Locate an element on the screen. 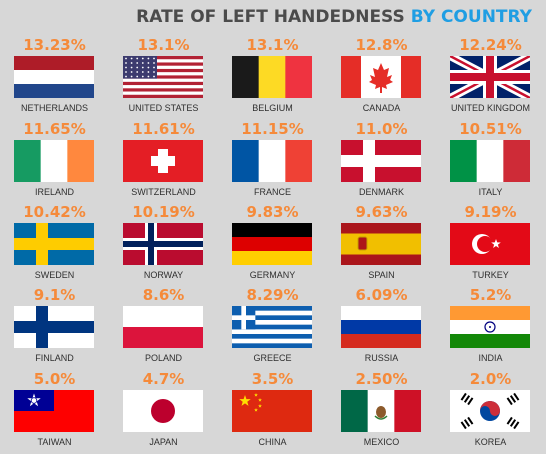 Image resolution: width=546 pixels, height=454 pixels. country-cell: 10.19% NORWAY is located at coordinates (163, 245).